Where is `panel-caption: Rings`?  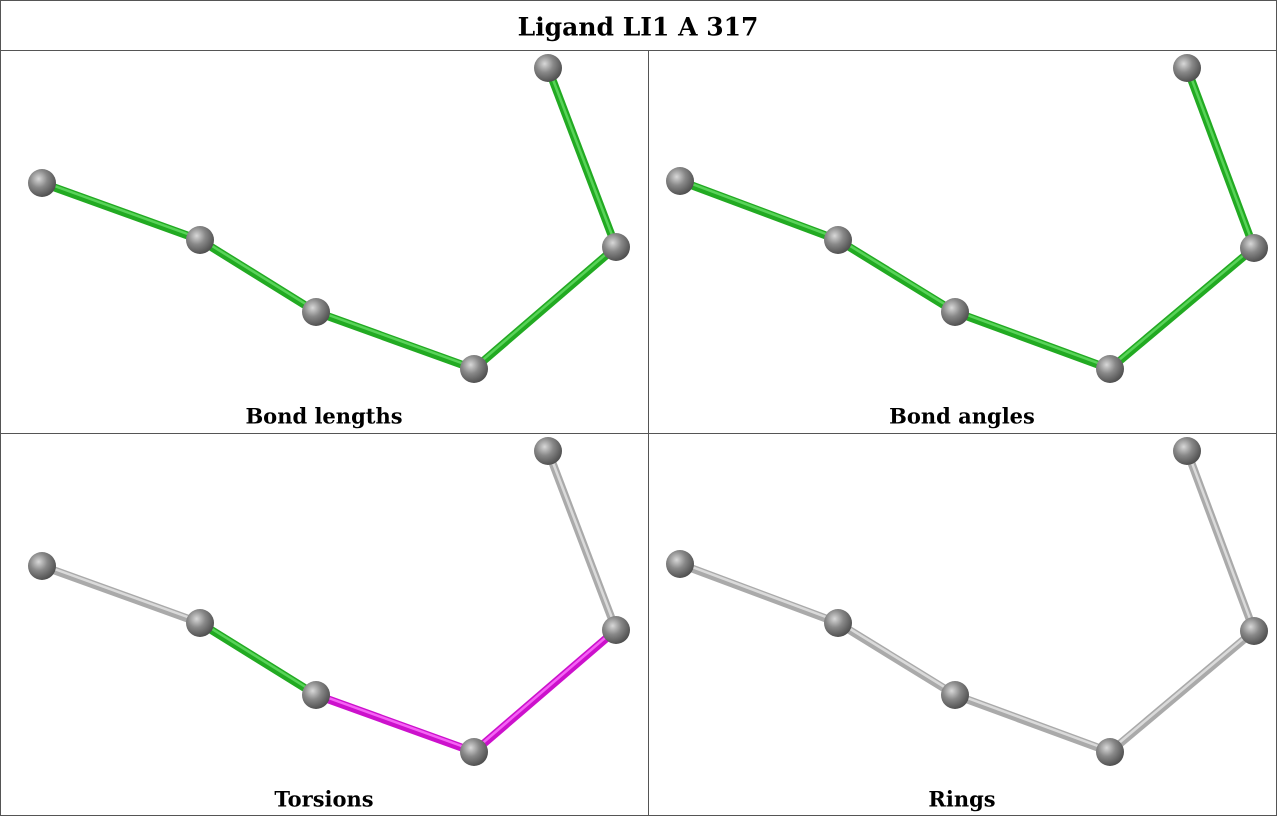
panel-caption: Rings is located at coordinates (961, 799).